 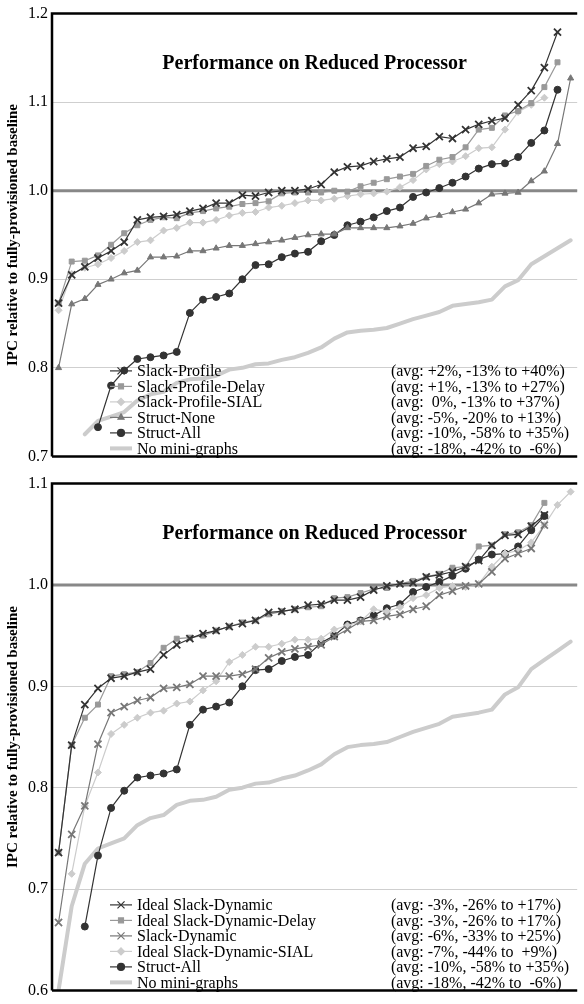 I want to click on annotation: (avg: -3%, -26% to +17%), so click(x=476, y=905).